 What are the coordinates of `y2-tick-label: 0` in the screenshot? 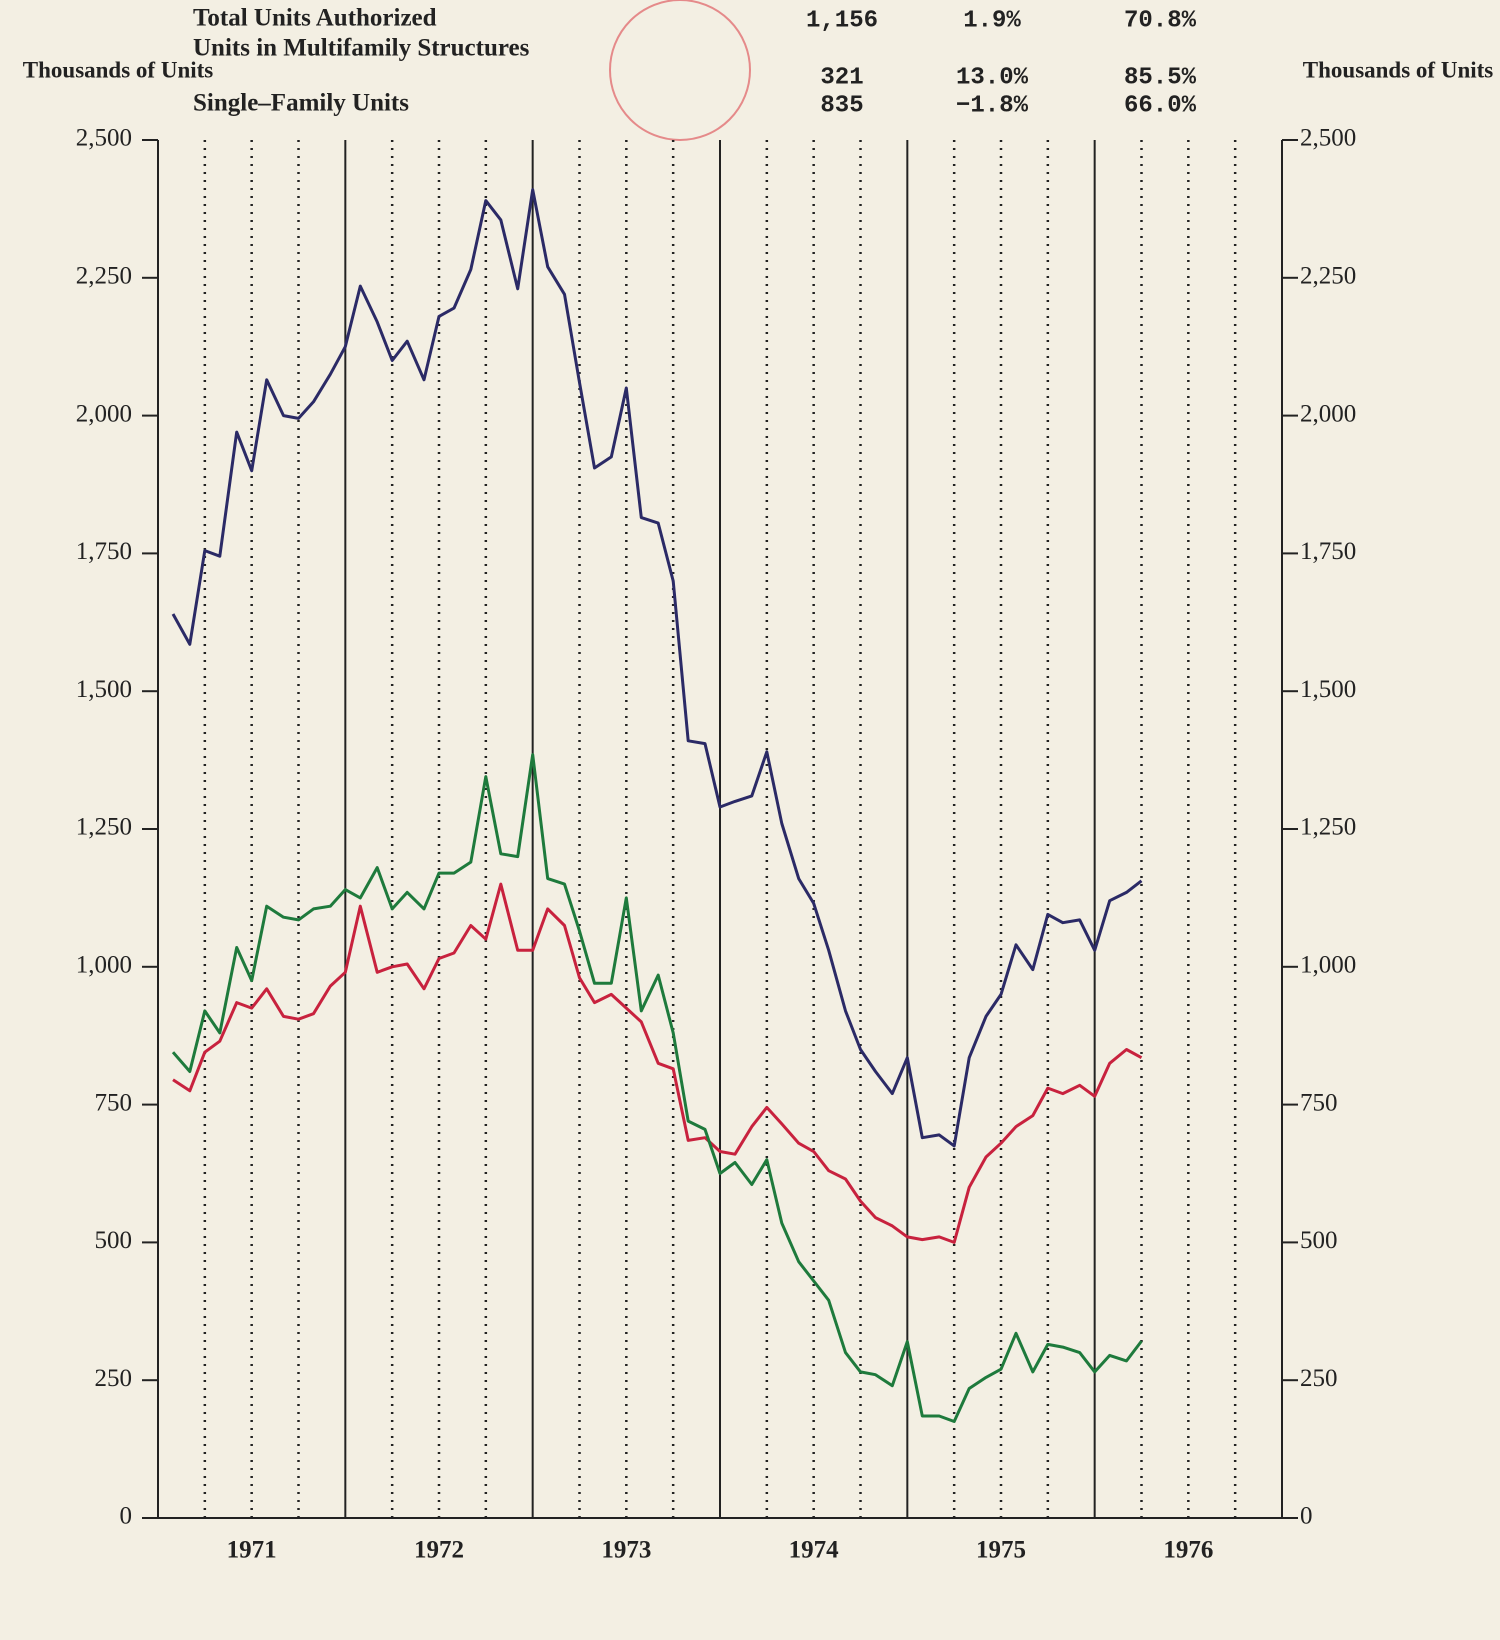 It's located at (1306, 1516).